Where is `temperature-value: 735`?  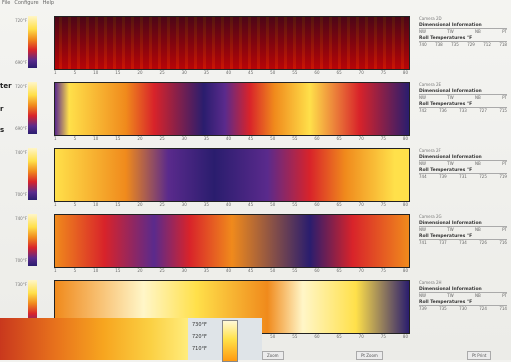
temperature-value: 735 is located at coordinates (455, 44).